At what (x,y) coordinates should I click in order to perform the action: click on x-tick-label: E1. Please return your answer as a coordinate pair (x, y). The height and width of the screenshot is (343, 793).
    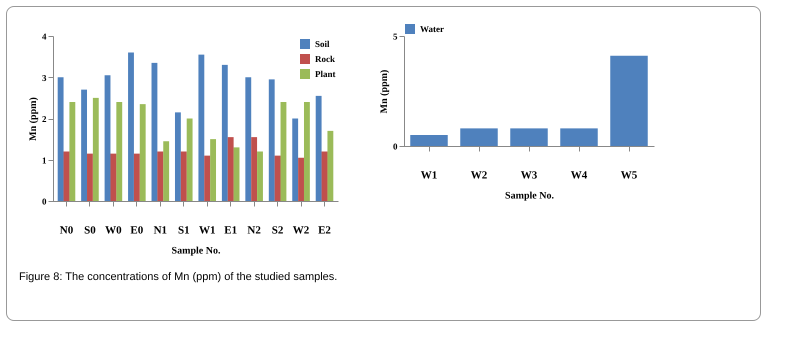
    Looking at the image, I should click on (231, 230).